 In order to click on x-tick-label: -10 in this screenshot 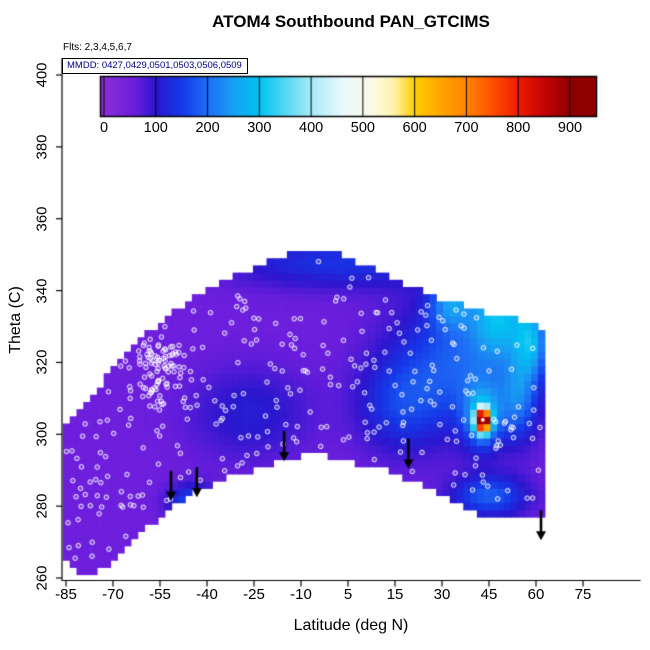, I will do `click(301, 594)`.